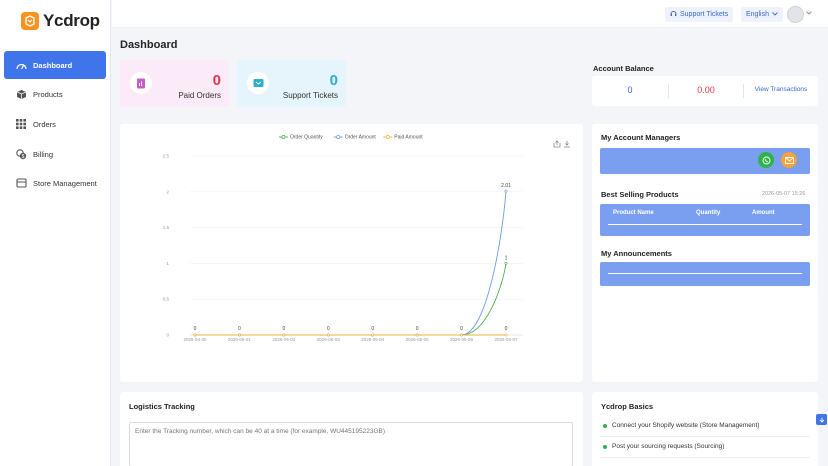 The image size is (828, 466). I want to click on paid-orders-card: 0 Paid Orders, so click(174, 83).